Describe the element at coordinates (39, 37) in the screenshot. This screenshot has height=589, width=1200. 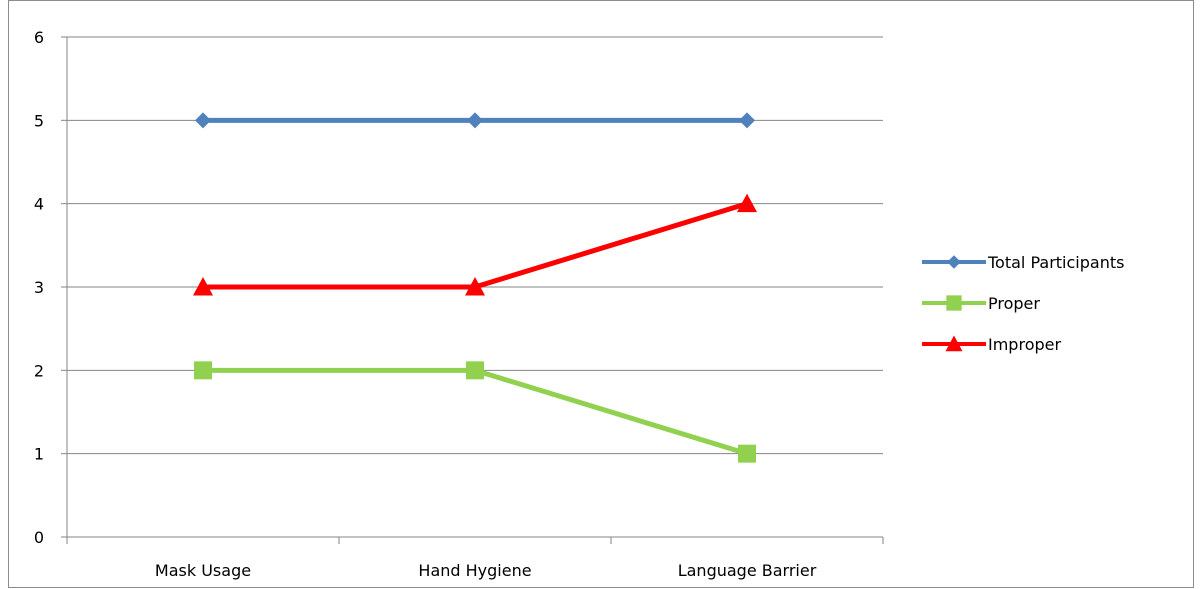
I see `y-tick-label: 6` at that location.